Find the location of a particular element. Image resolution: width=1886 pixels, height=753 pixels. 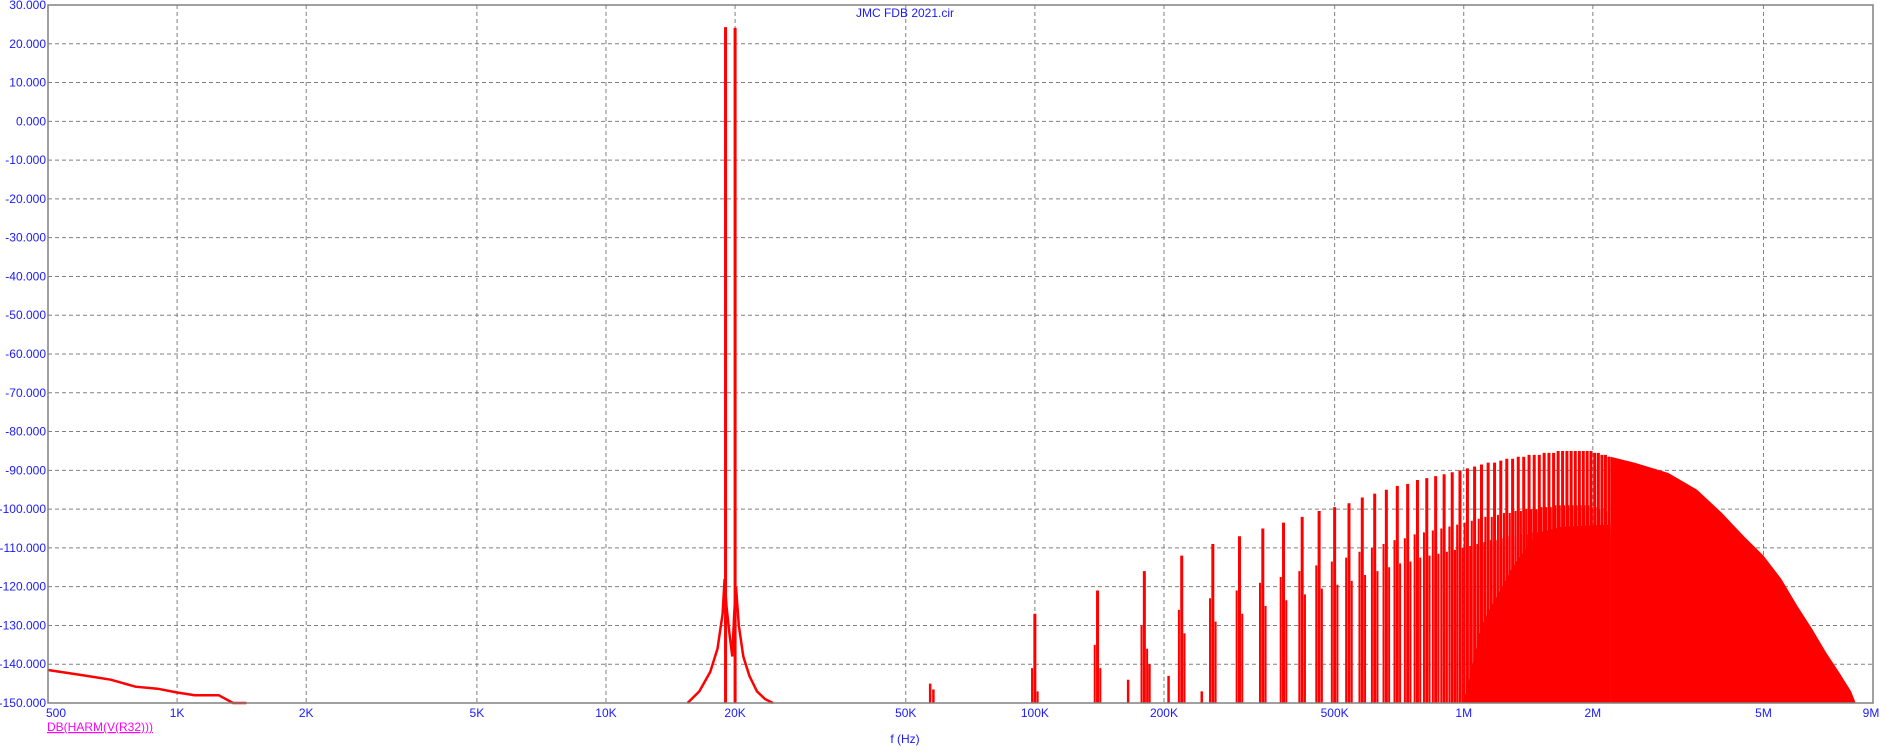

y-tick-label: 30.000 is located at coordinates (27, 6).